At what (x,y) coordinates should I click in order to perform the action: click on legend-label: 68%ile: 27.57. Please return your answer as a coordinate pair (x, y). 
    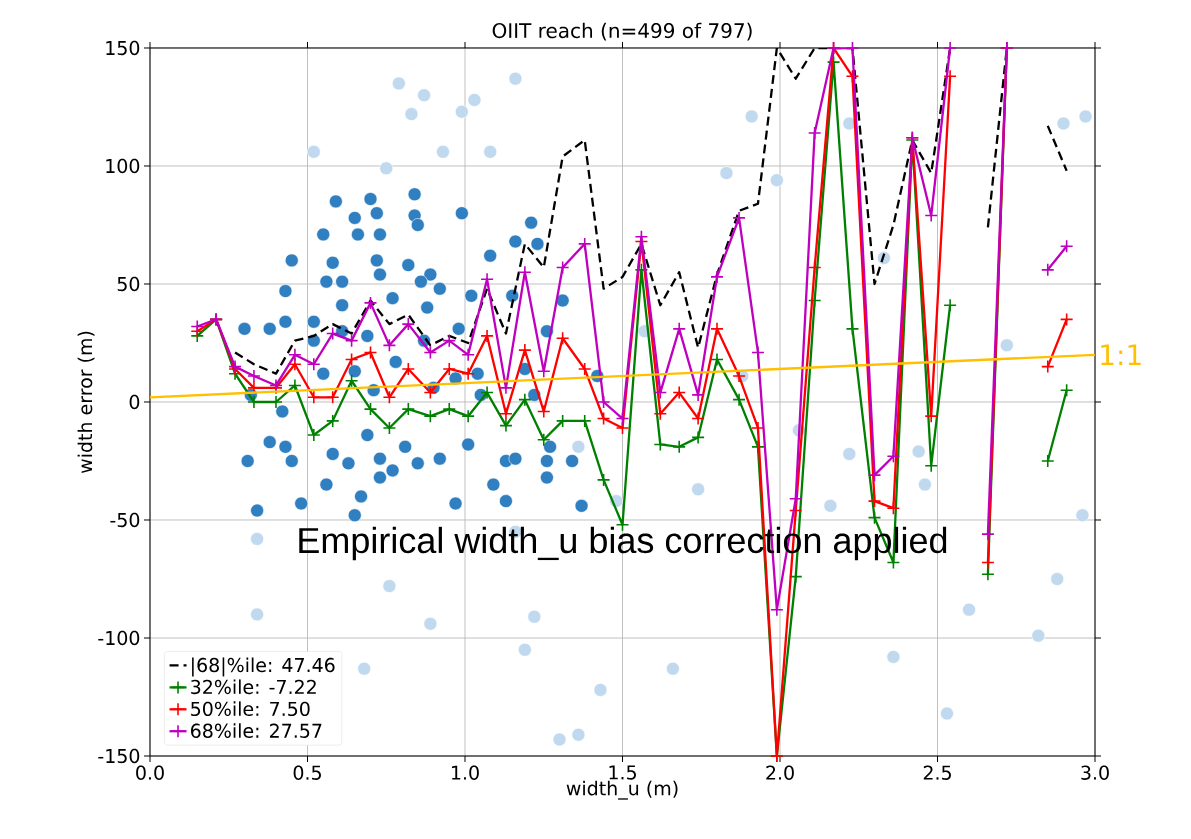
    Looking at the image, I should click on (256, 730).